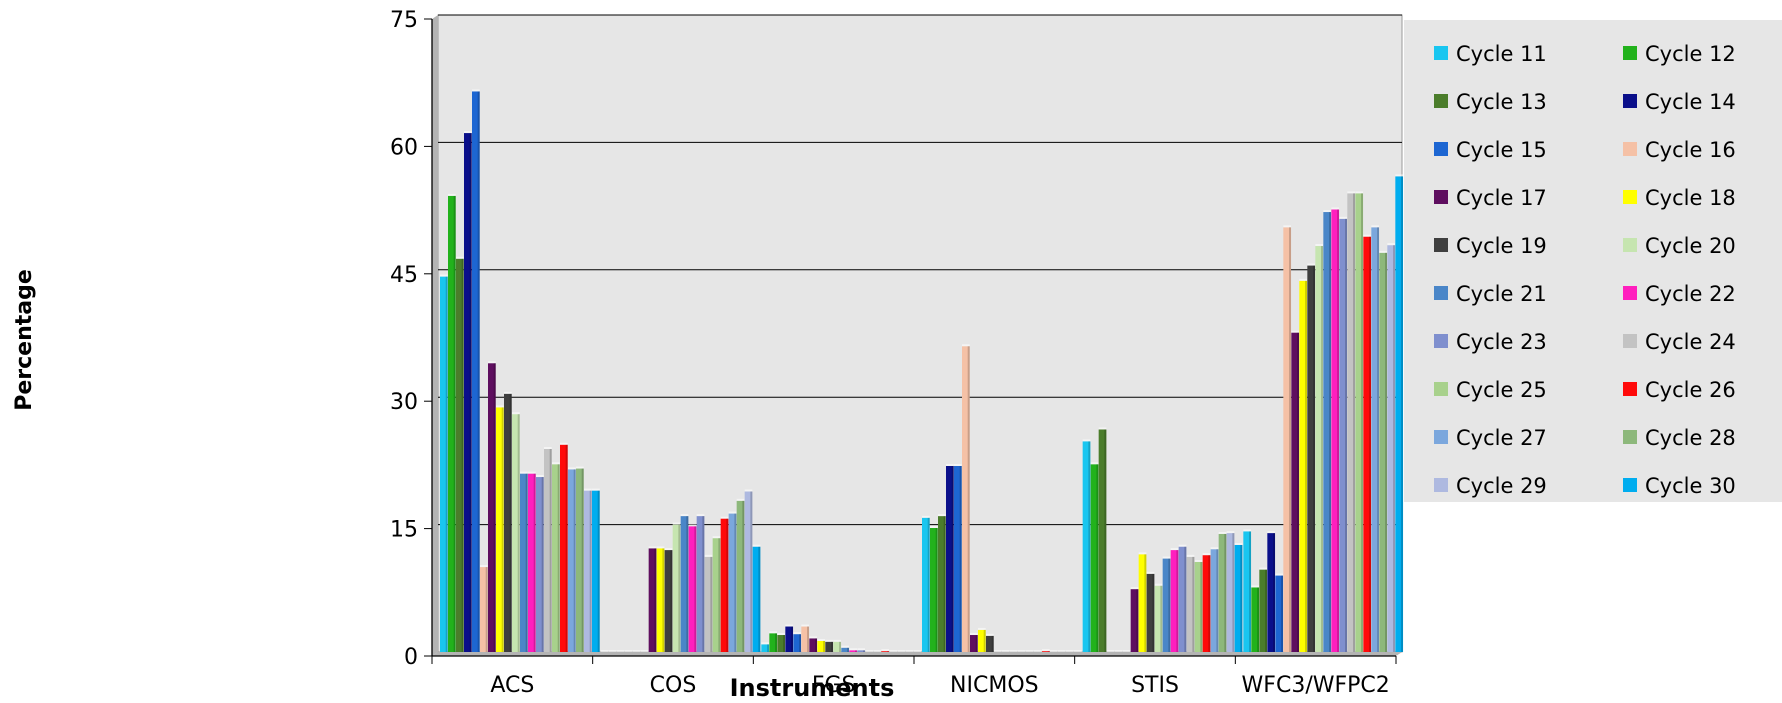  Describe the element at coordinates (24, 340) in the screenshot. I see `y-axis-title: Percentage` at that location.